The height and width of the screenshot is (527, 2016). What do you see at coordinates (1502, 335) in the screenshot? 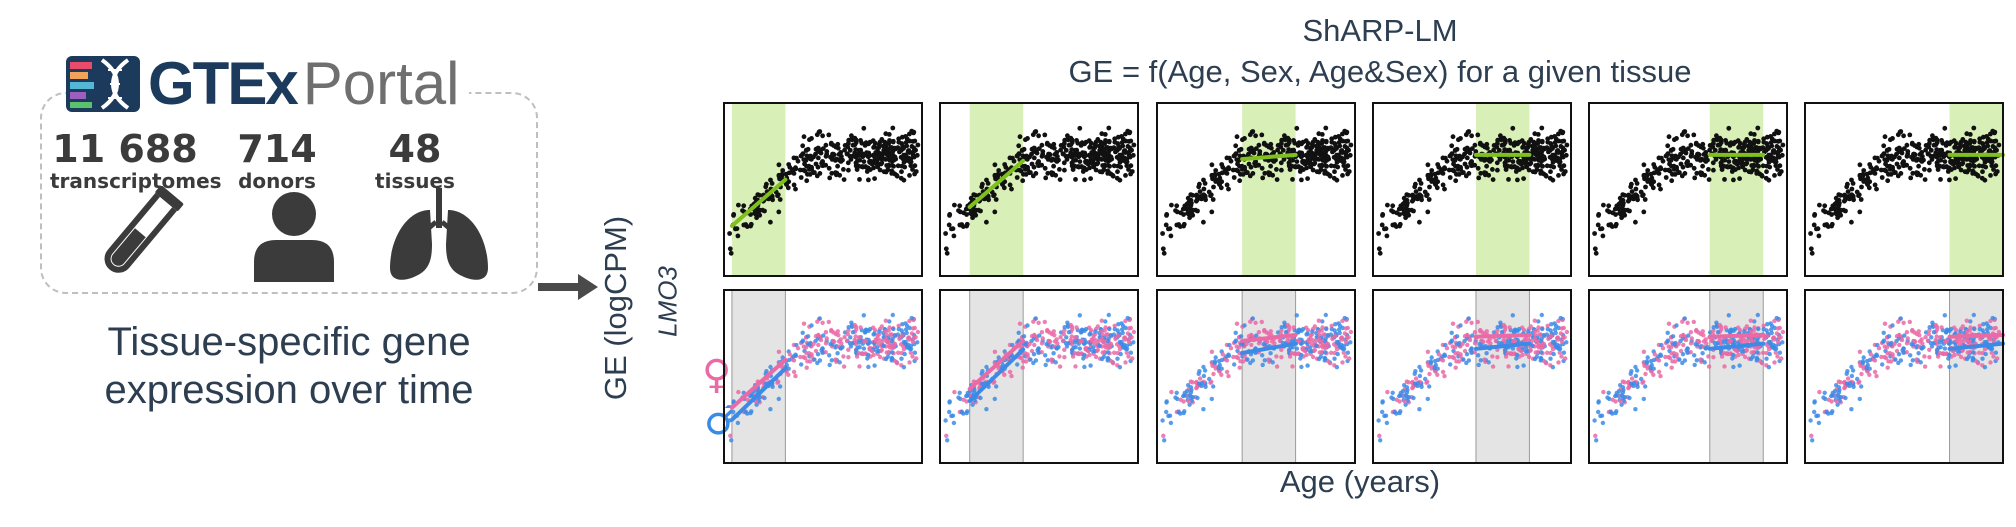
I see `fit-line-female` at bounding box center [1502, 335].